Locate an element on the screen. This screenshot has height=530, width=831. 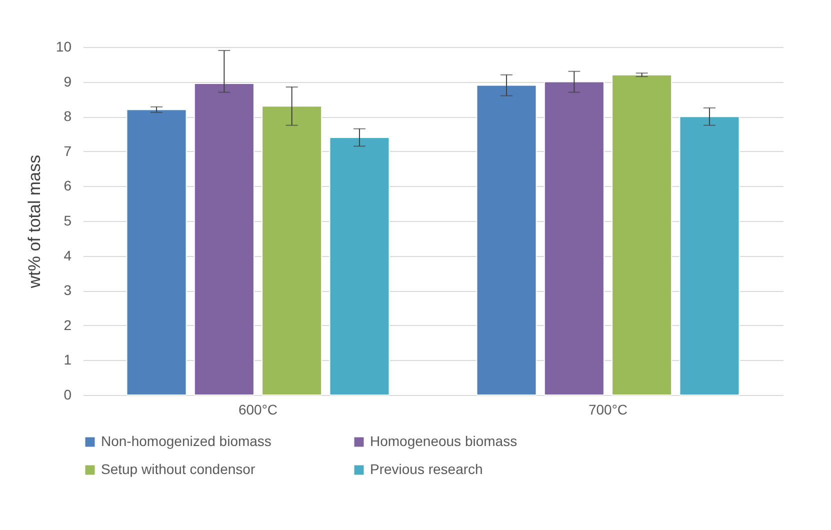
legend-label: Homogeneous biomass is located at coordinates (444, 441).